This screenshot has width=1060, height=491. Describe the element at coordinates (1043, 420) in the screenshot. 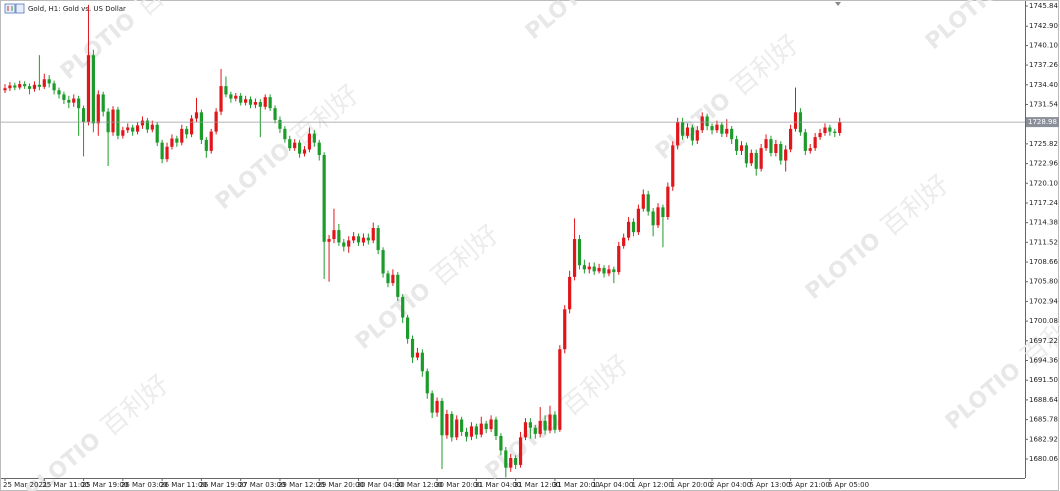

I see `y-tick-label: 1685.78` at that location.